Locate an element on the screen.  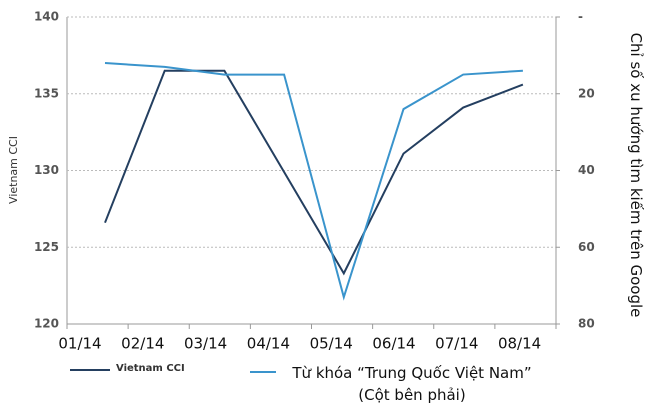
y2-tick-label: - is located at coordinates (580, 17).